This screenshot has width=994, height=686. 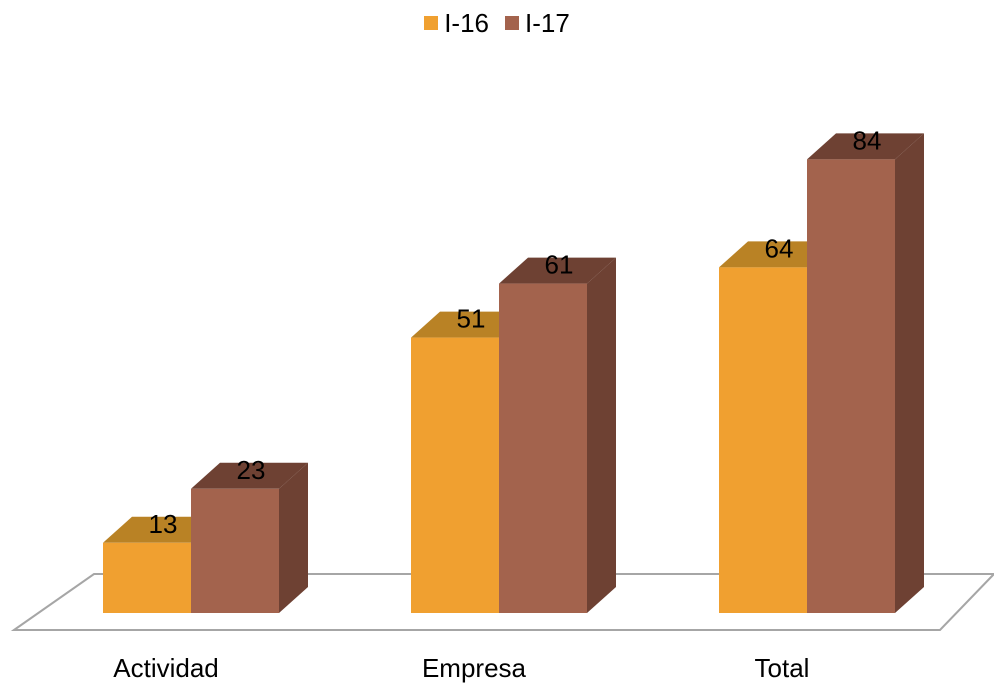 I want to click on data-label-i17-actividad: 23, so click(x=251, y=470).